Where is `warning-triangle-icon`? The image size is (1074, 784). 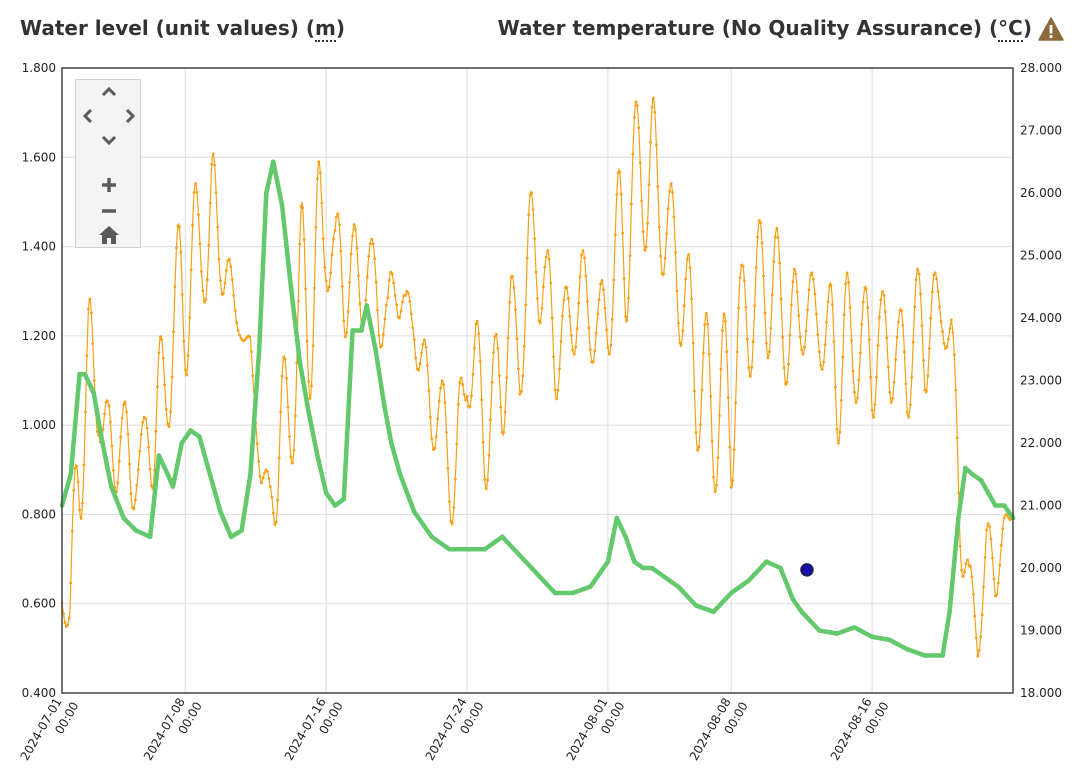
warning-triangle-icon is located at coordinates (1051, 29).